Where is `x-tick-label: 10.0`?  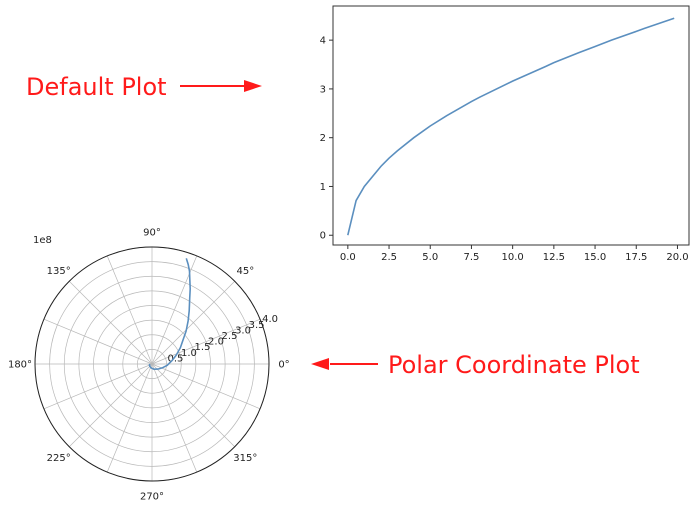
x-tick-label: 10.0 is located at coordinates (513, 257).